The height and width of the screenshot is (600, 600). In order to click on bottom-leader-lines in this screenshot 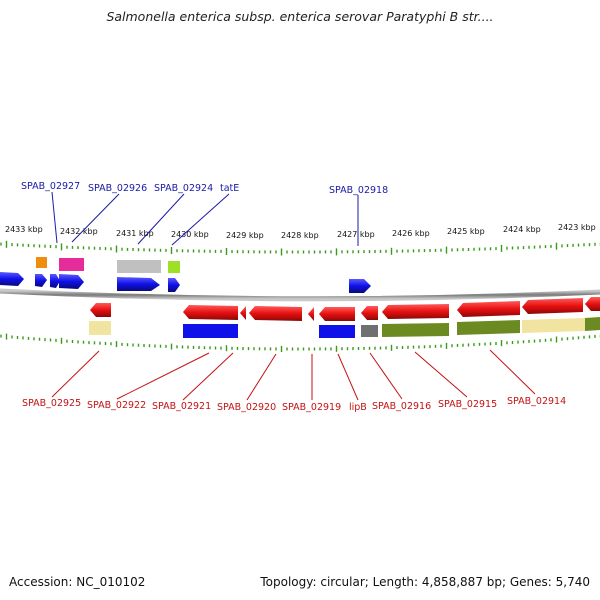, I will do `click(293, 375)`.